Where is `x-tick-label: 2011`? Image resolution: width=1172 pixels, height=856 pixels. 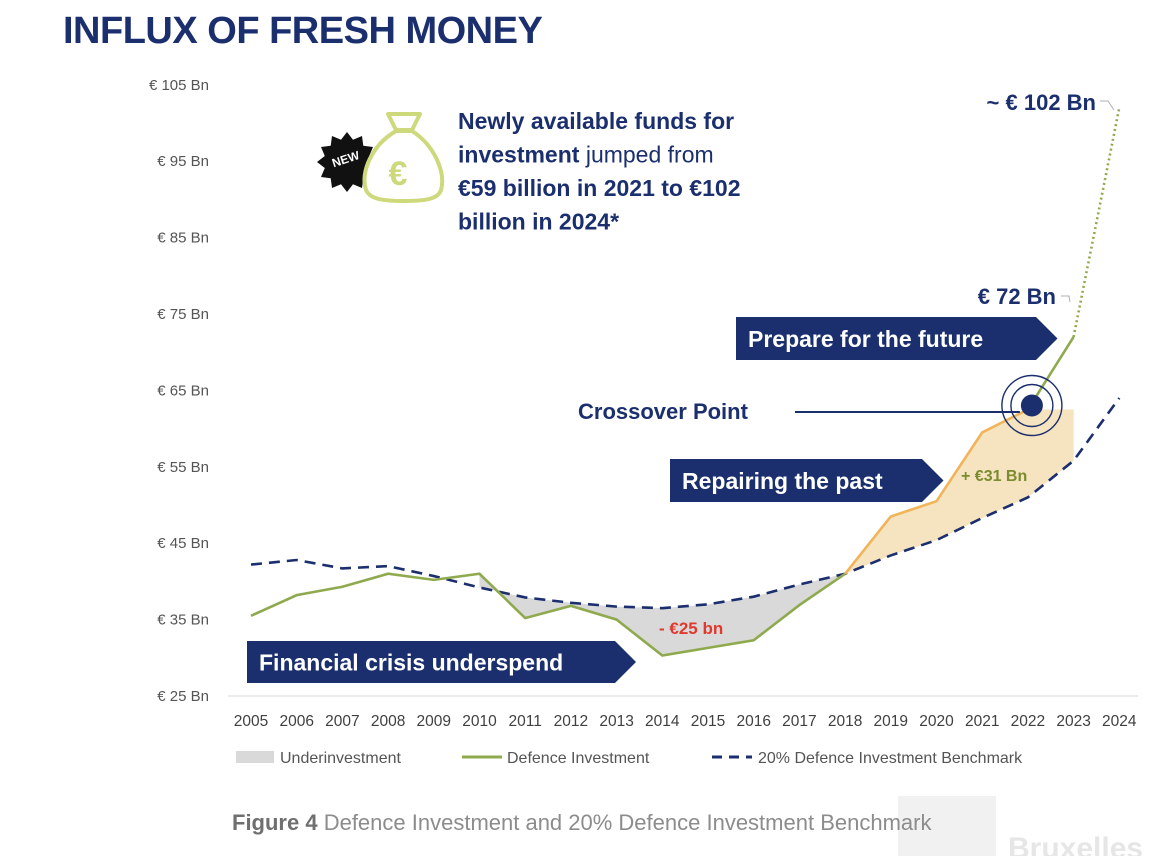
x-tick-label: 2011 is located at coordinates (525, 721).